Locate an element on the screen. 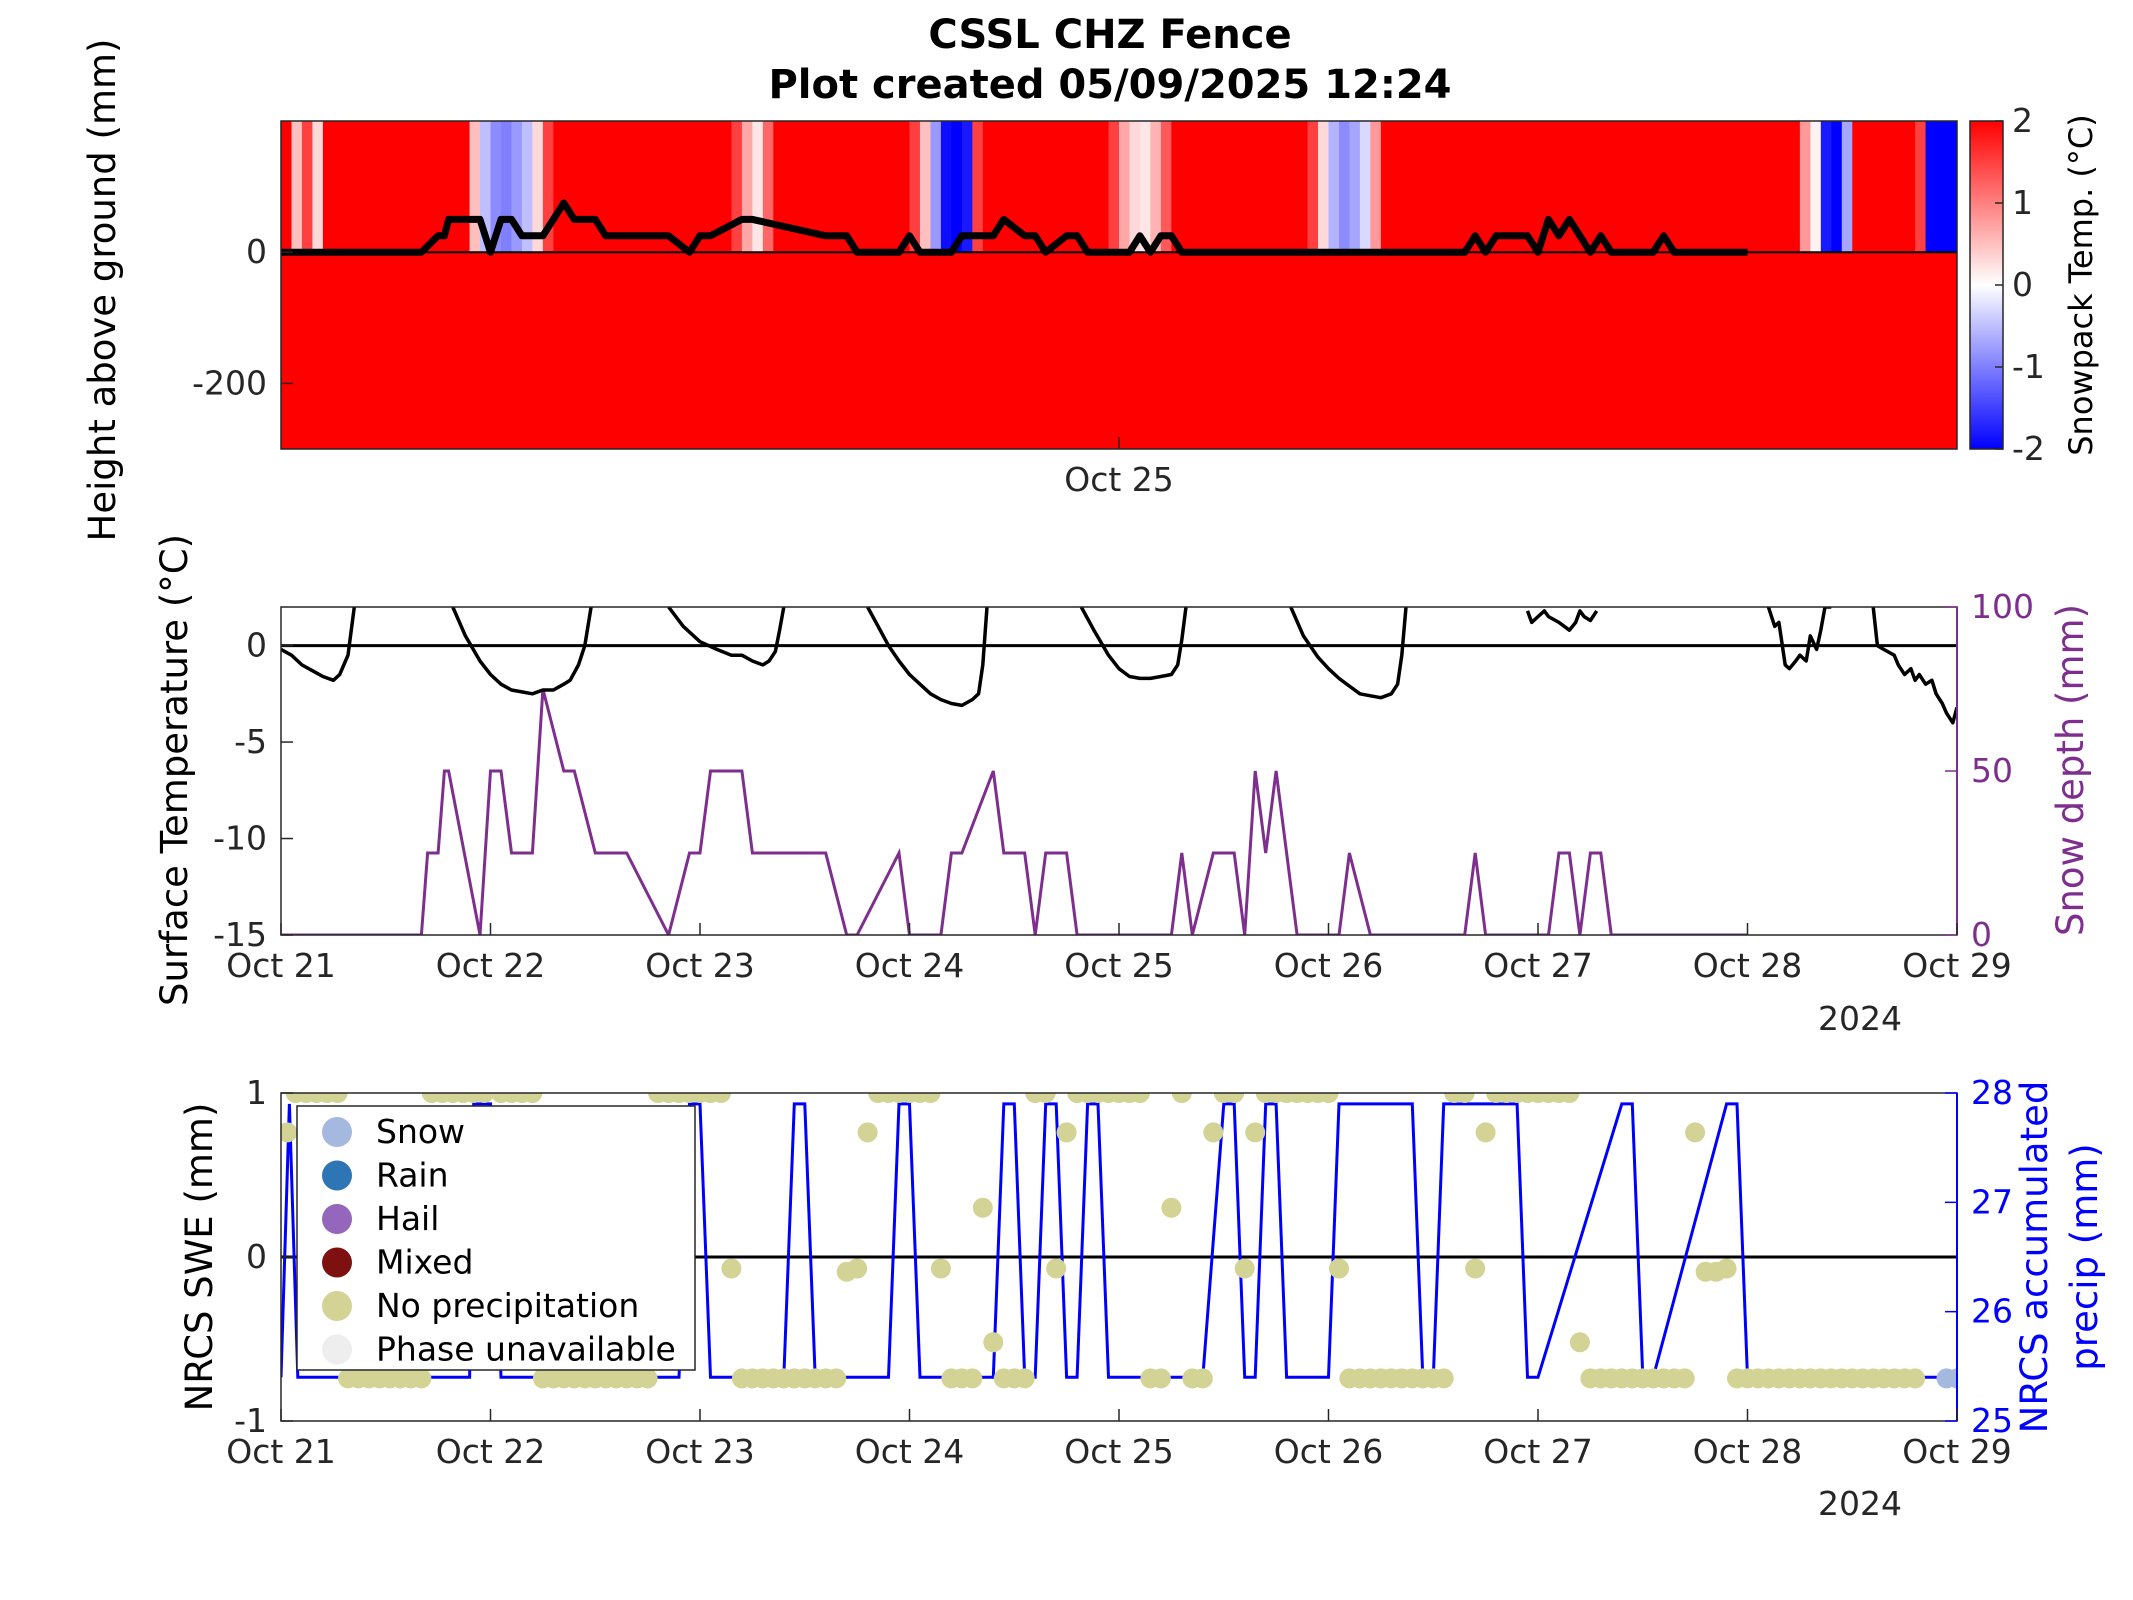 The height and width of the screenshot is (1600, 2133). accum-precip-y-axis-label-line1: NRCS accumulated is located at coordinates (2034, 1257).